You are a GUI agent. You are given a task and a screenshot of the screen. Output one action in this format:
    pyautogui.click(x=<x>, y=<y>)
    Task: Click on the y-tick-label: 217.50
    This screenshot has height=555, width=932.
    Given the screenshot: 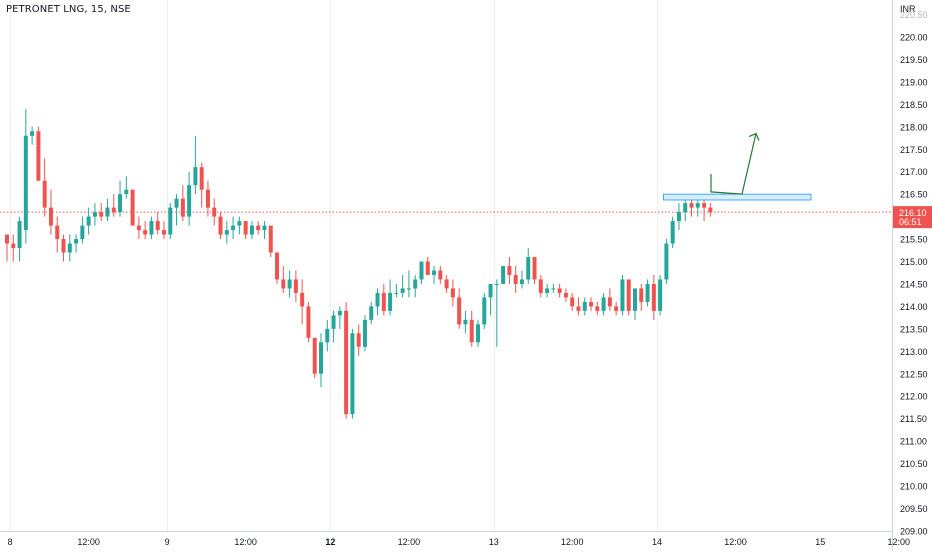 What is the action you would take?
    pyautogui.click(x=914, y=150)
    